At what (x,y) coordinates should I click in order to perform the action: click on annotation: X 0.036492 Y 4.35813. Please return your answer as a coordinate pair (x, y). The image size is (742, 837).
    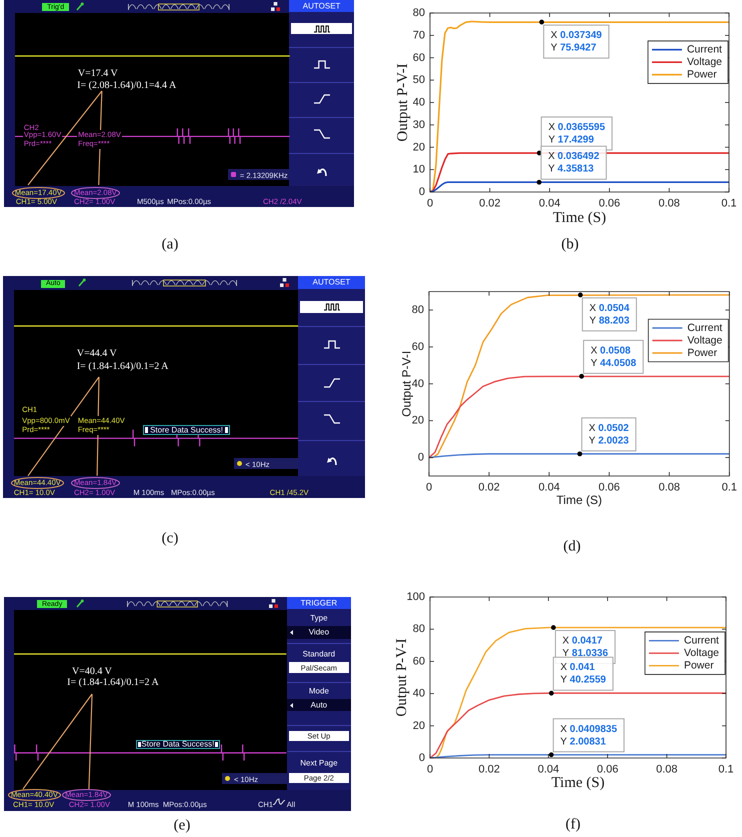
    Looking at the image, I should click on (574, 163).